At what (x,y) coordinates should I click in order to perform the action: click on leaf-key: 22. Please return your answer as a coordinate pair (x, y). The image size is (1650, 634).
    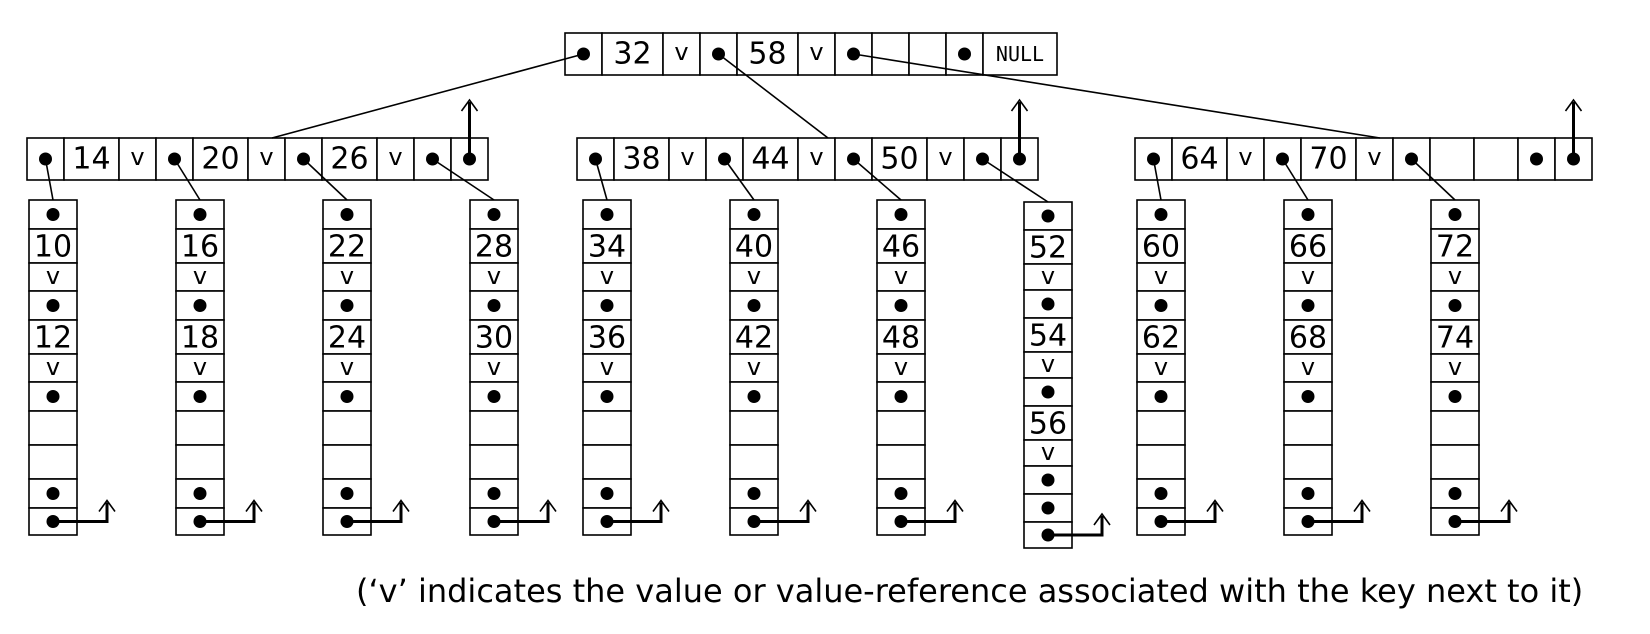
    Looking at the image, I should click on (347, 247).